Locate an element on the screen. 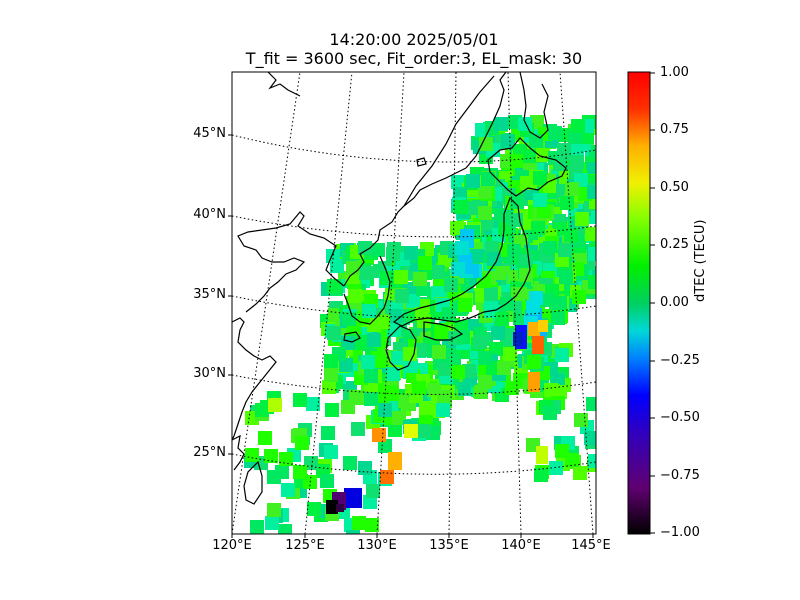 The height and width of the screenshot is (600, 800). lon-label-130: 130°E is located at coordinates (377, 545).